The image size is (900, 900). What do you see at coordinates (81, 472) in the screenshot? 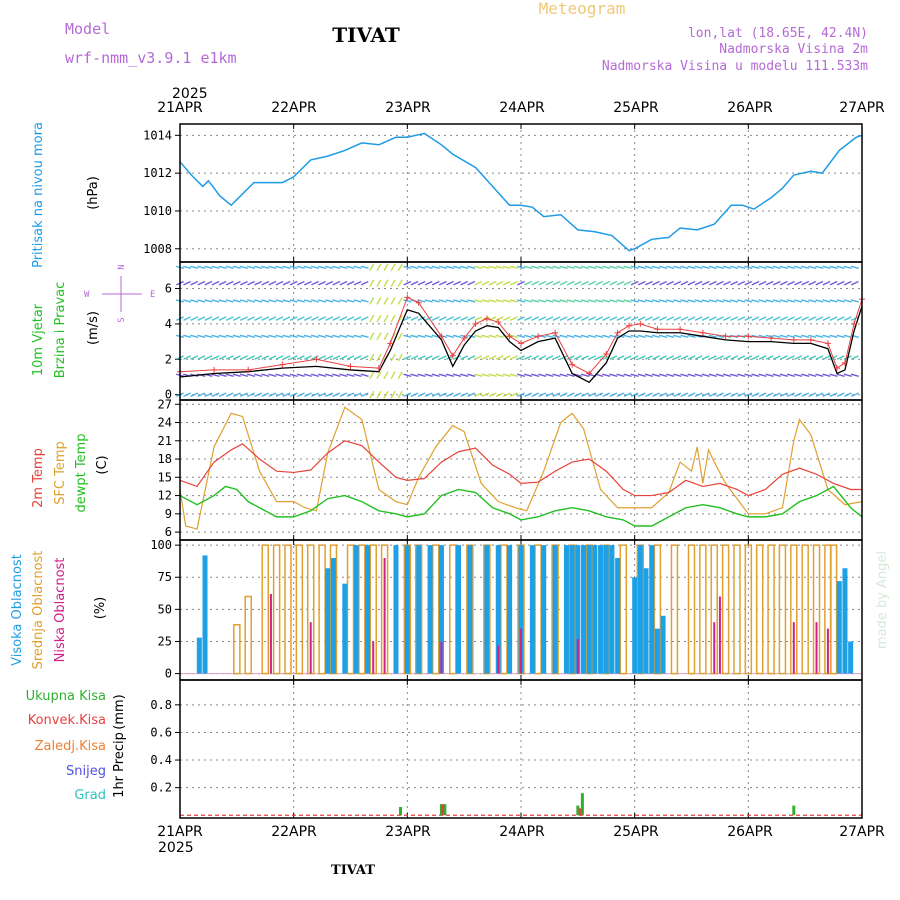
I see `dewpt-temp-label: dewpt Temp` at bounding box center [81, 472].